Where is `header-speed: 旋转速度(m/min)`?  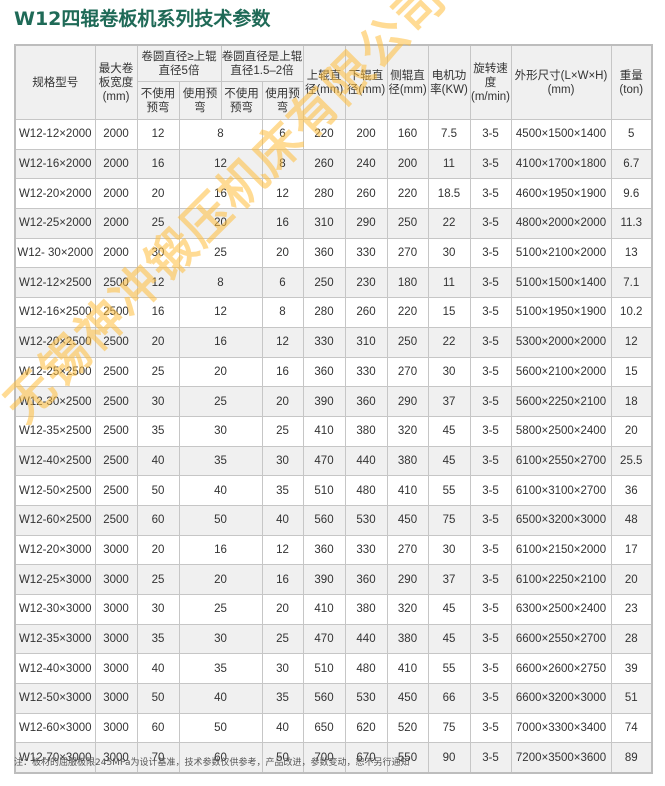
header-speed: 旋转速度(m/min) is located at coordinates (490, 82).